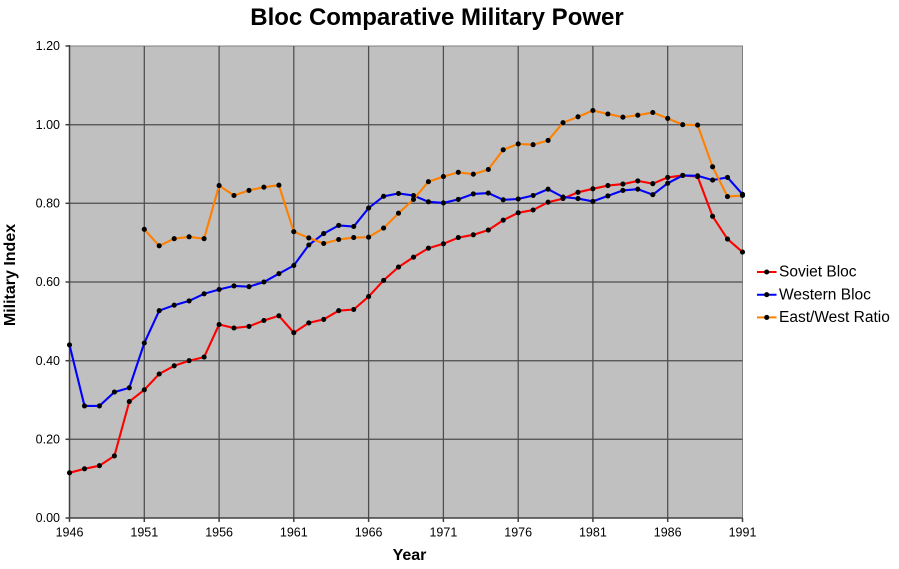 The width and height of the screenshot is (899, 569). What do you see at coordinates (48, 518) in the screenshot?
I see `svg-text: 0.00` at bounding box center [48, 518].